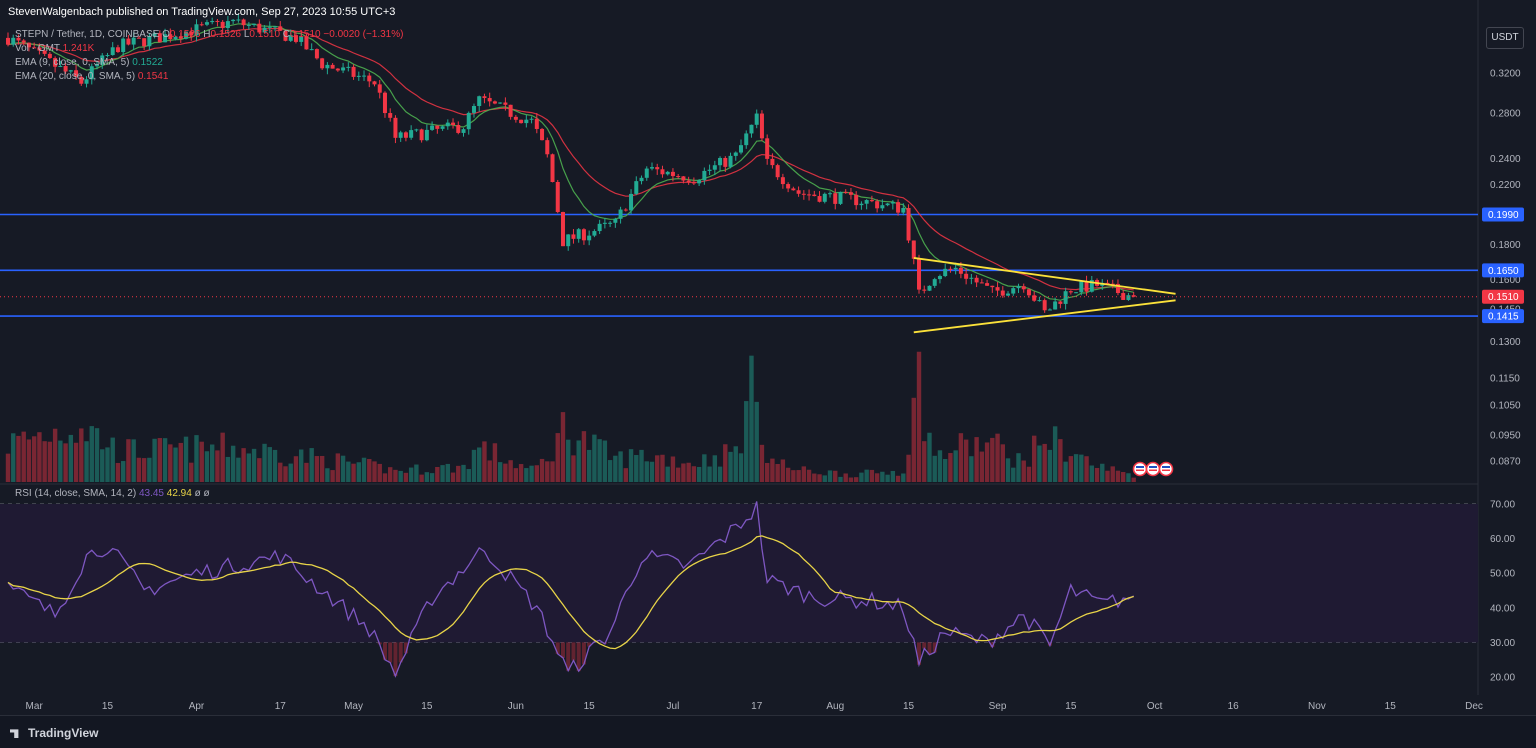 This screenshot has height=748, width=1536. What do you see at coordinates (1044, 276) in the screenshot?
I see `triangle-upper-line` at bounding box center [1044, 276].